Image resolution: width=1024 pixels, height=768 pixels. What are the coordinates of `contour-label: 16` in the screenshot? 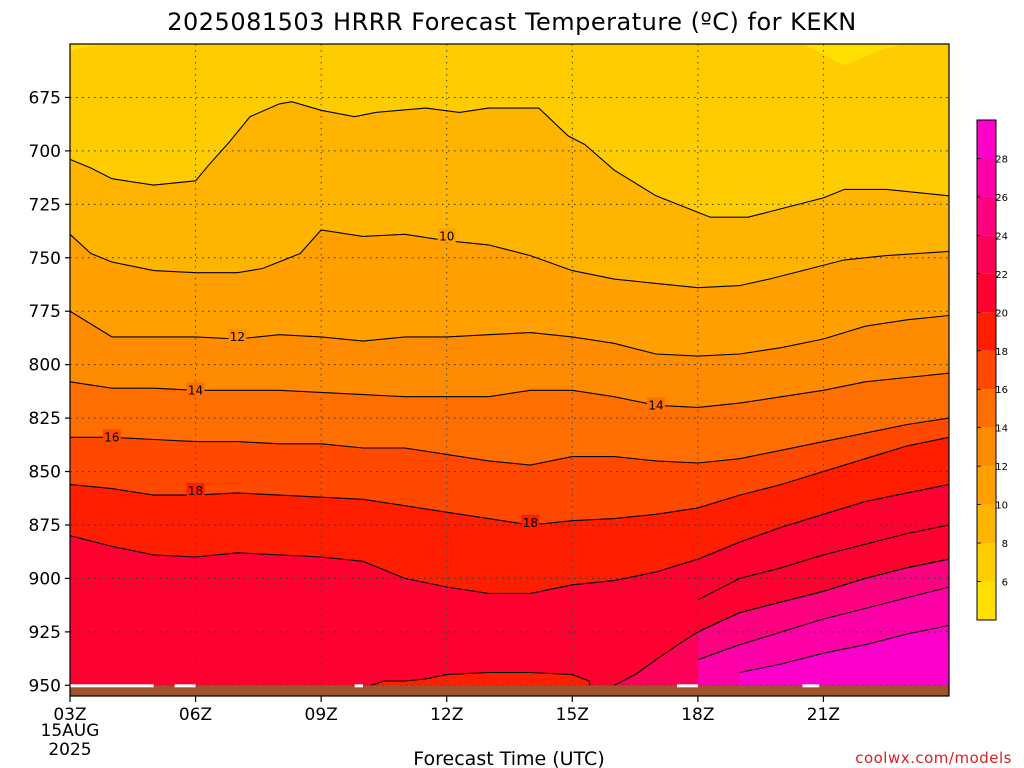 It's located at (111, 437).